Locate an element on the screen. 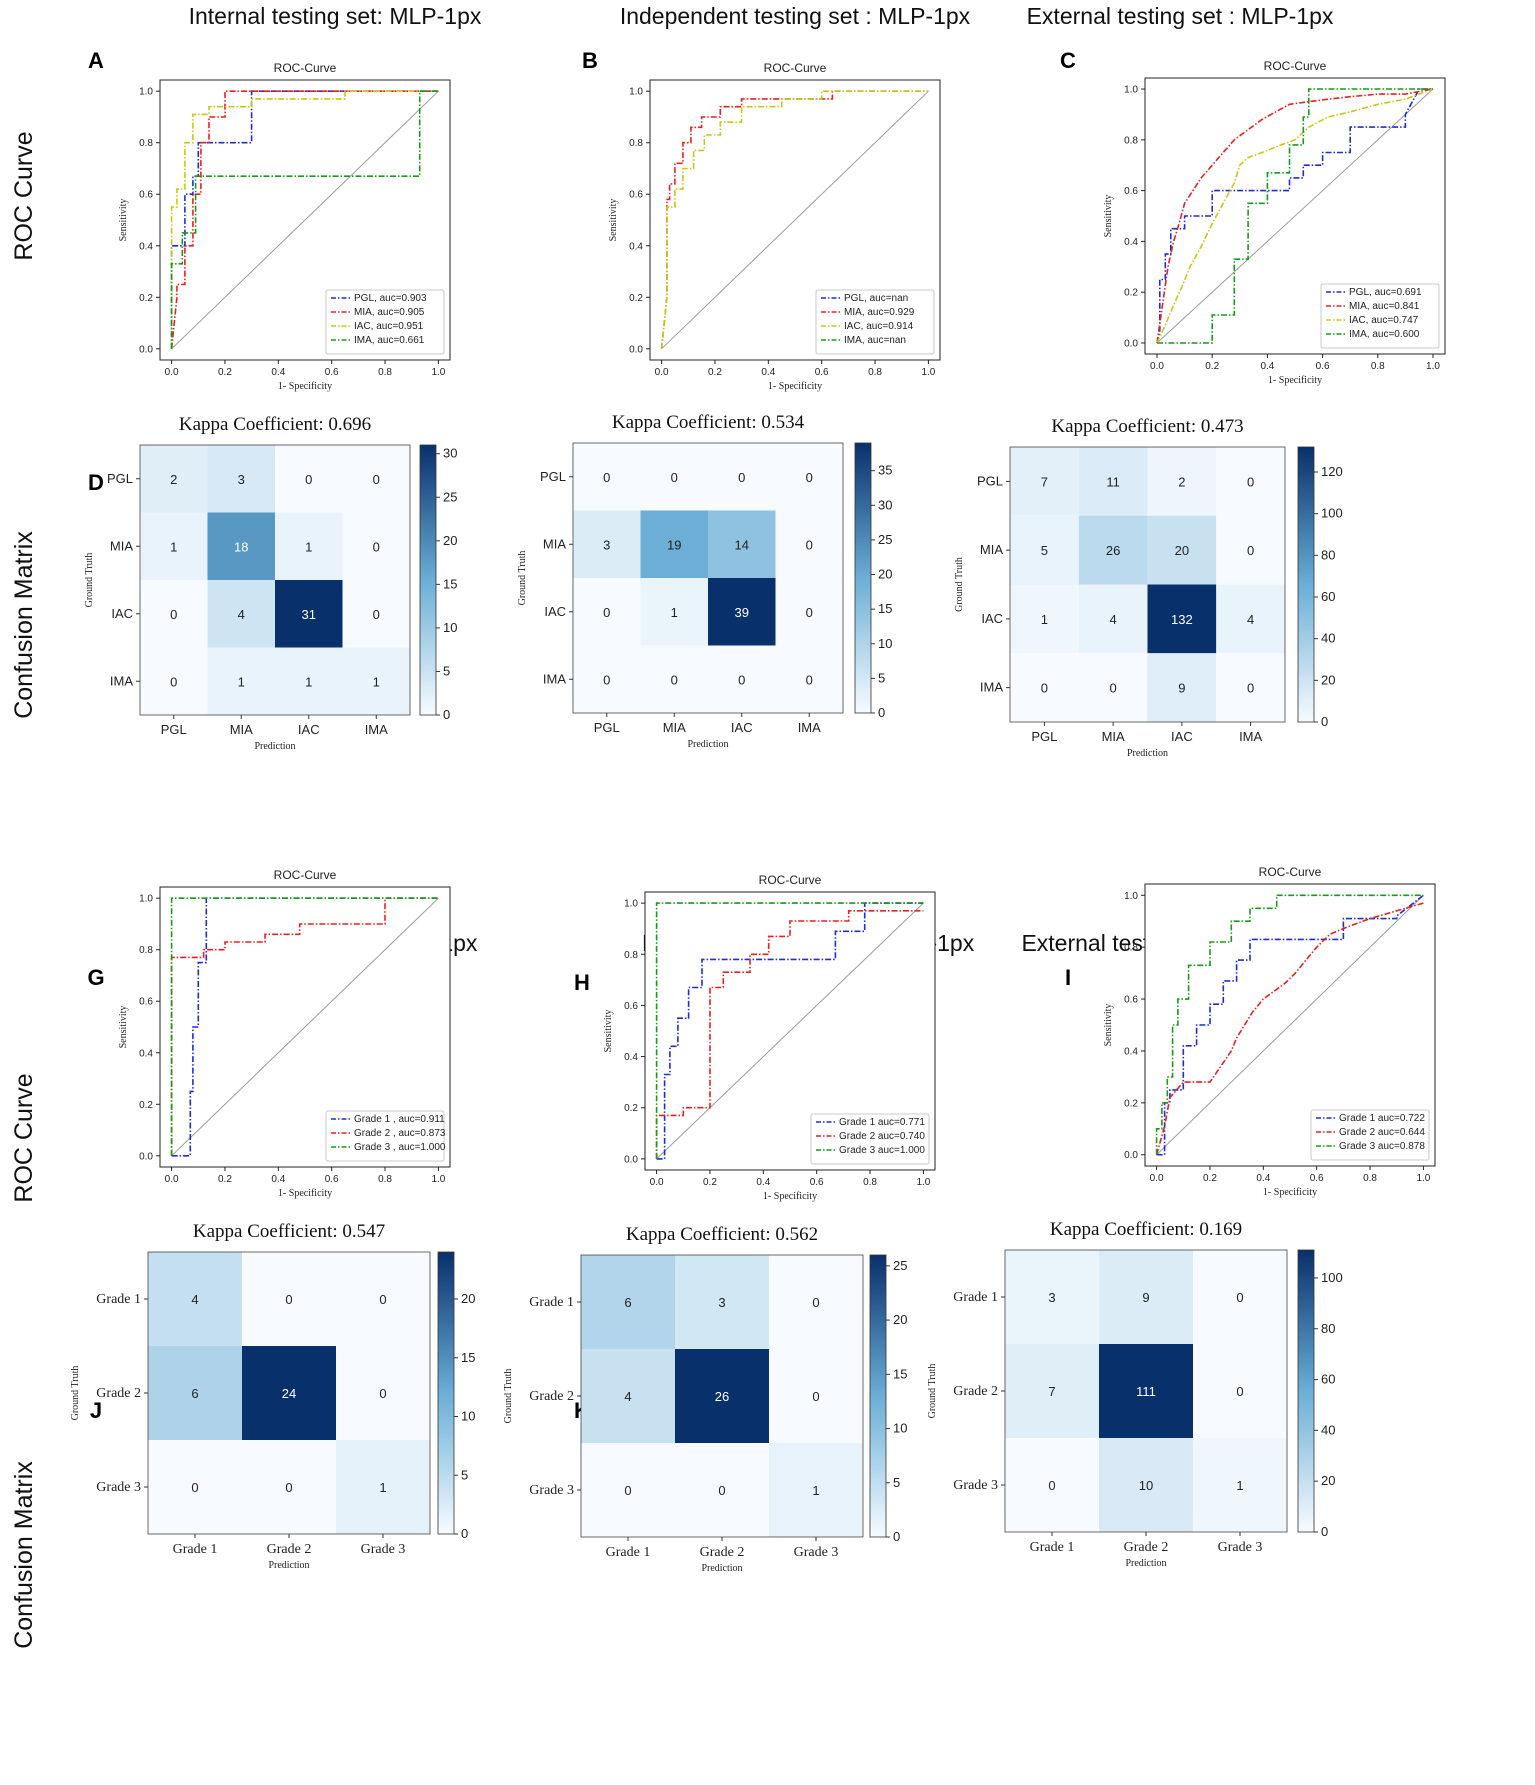 The image size is (1535, 1785). section-title-A: Internal testing set: MLP-1px is located at coordinates (335, 16).